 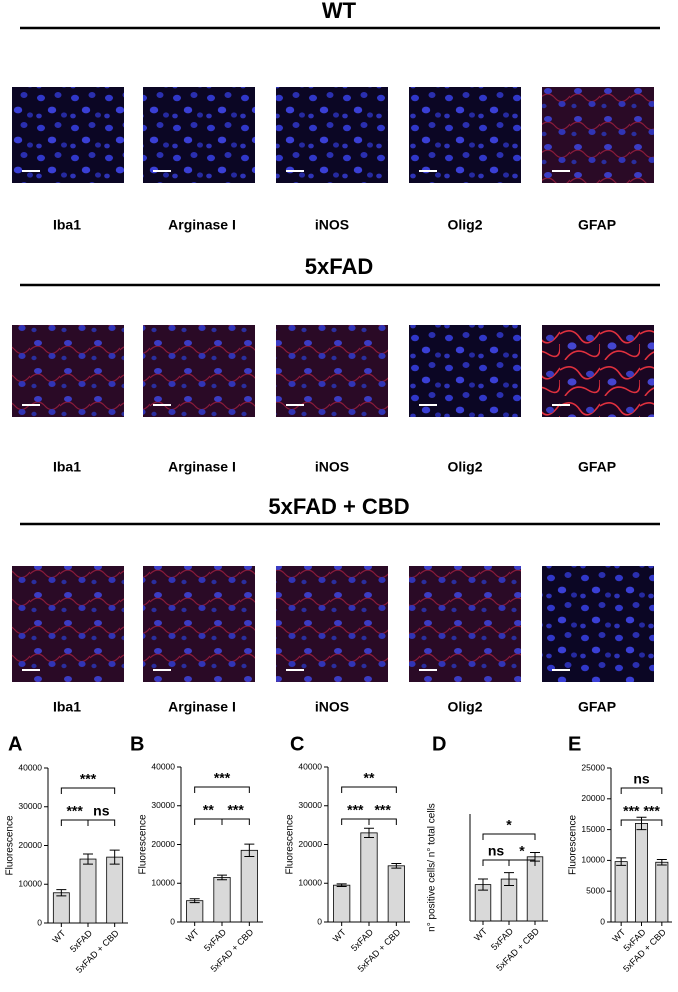 I want to click on section-title: 5xFAD + CBD, so click(x=338, y=506).